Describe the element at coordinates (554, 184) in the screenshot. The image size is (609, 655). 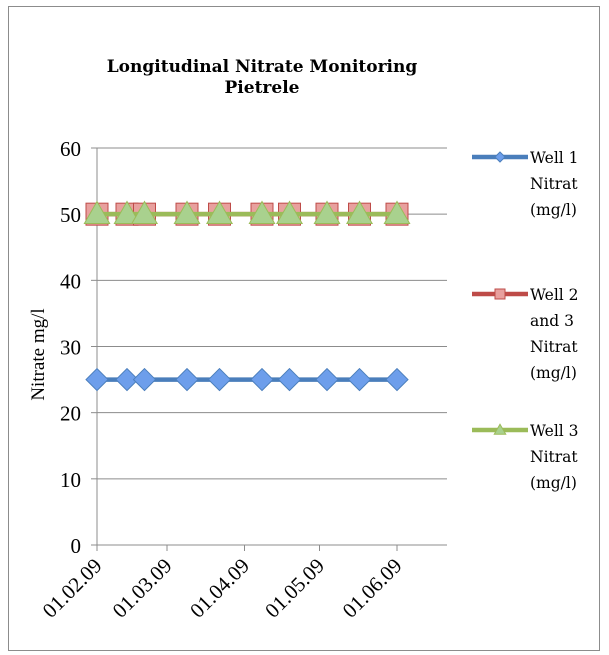
I see `legend-label-1: Nitrat` at that location.